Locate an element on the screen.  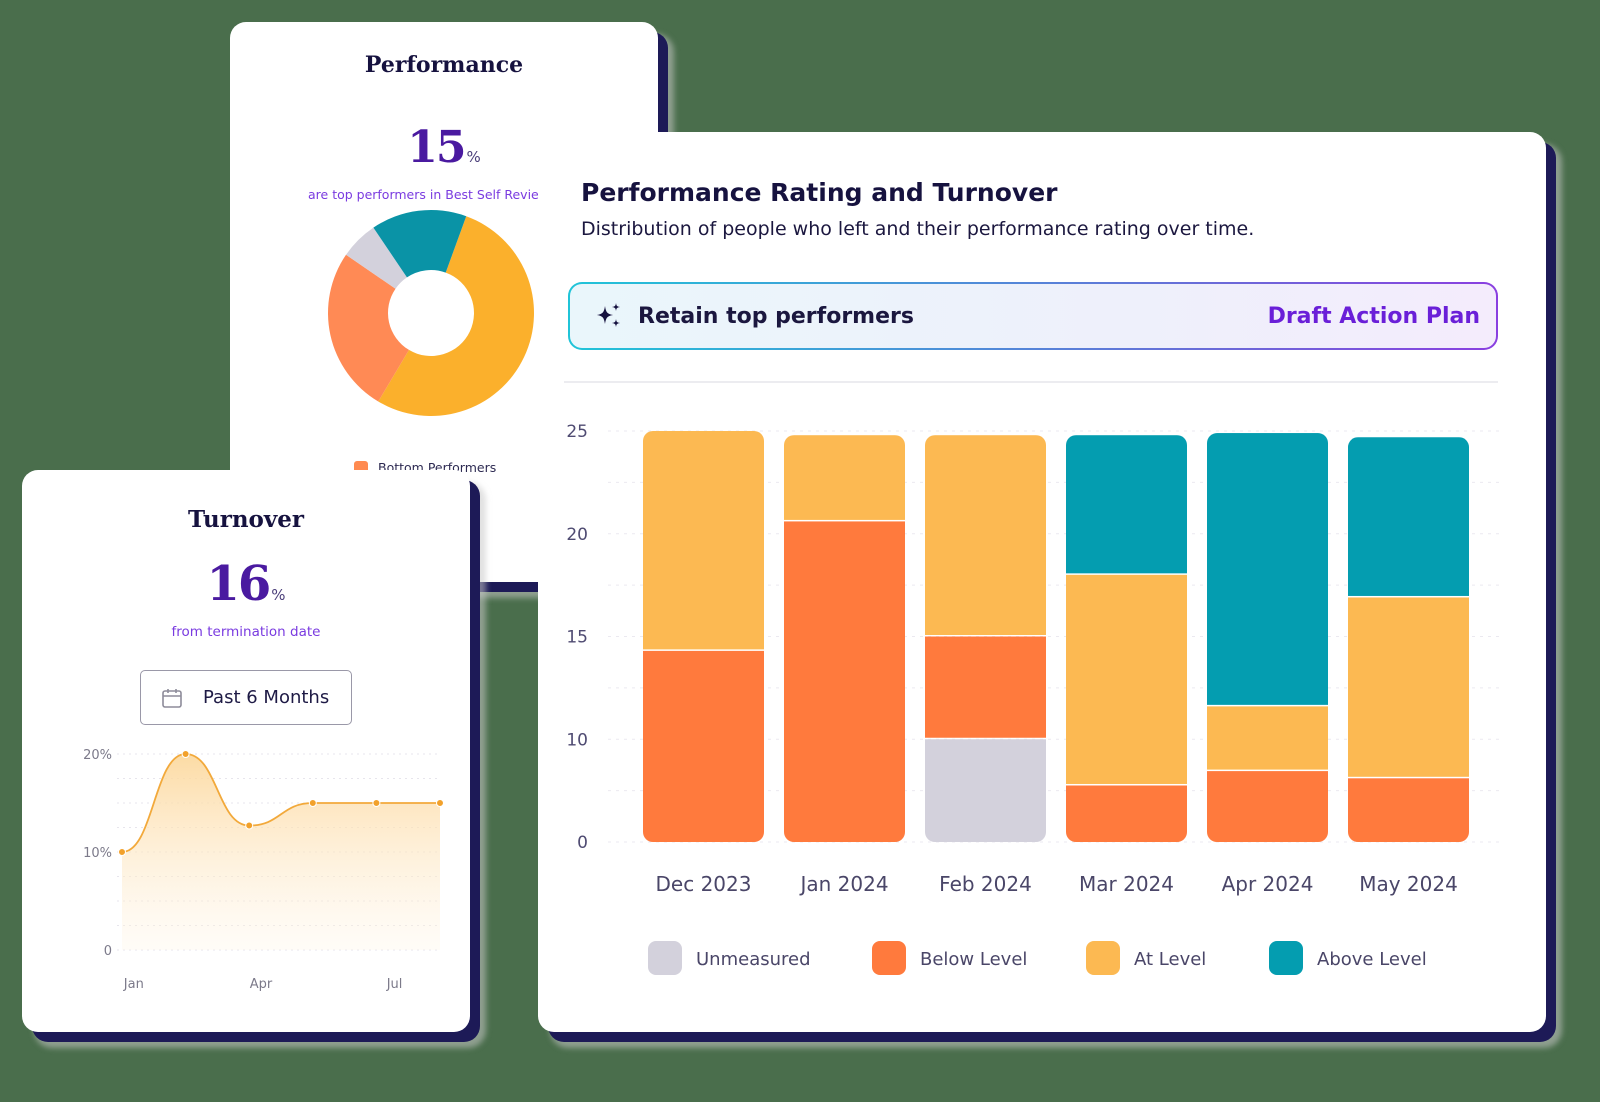
action-banner: Retain top performers Draft Action Plan is located at coordinates (1033, 316).